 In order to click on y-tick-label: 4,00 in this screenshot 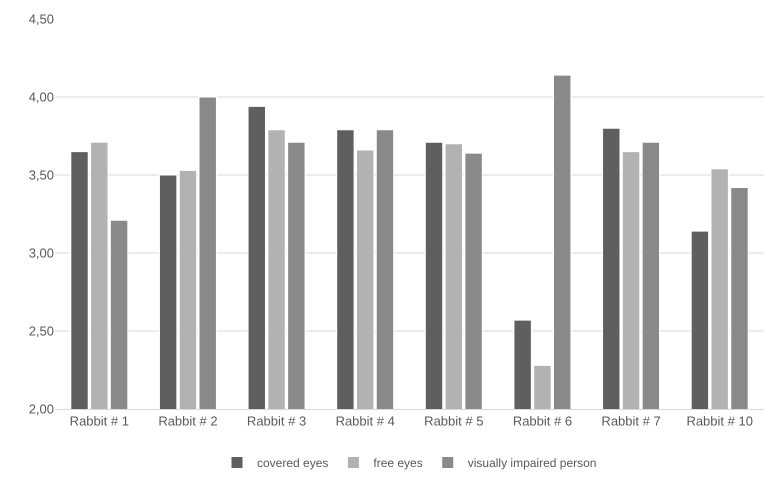, I will do `click(41, 97)`.